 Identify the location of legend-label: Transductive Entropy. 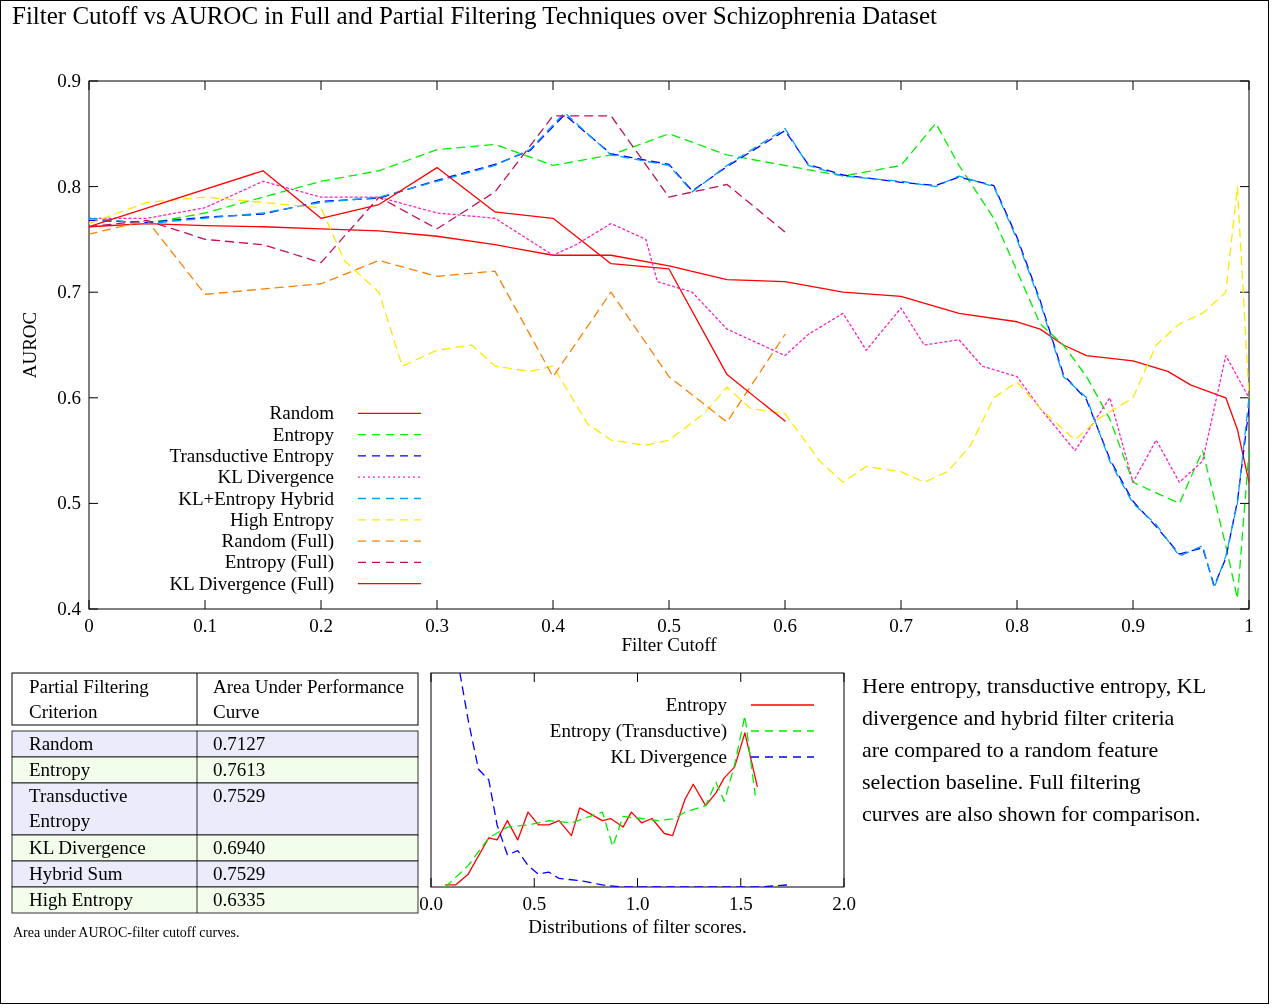
(252, 455).